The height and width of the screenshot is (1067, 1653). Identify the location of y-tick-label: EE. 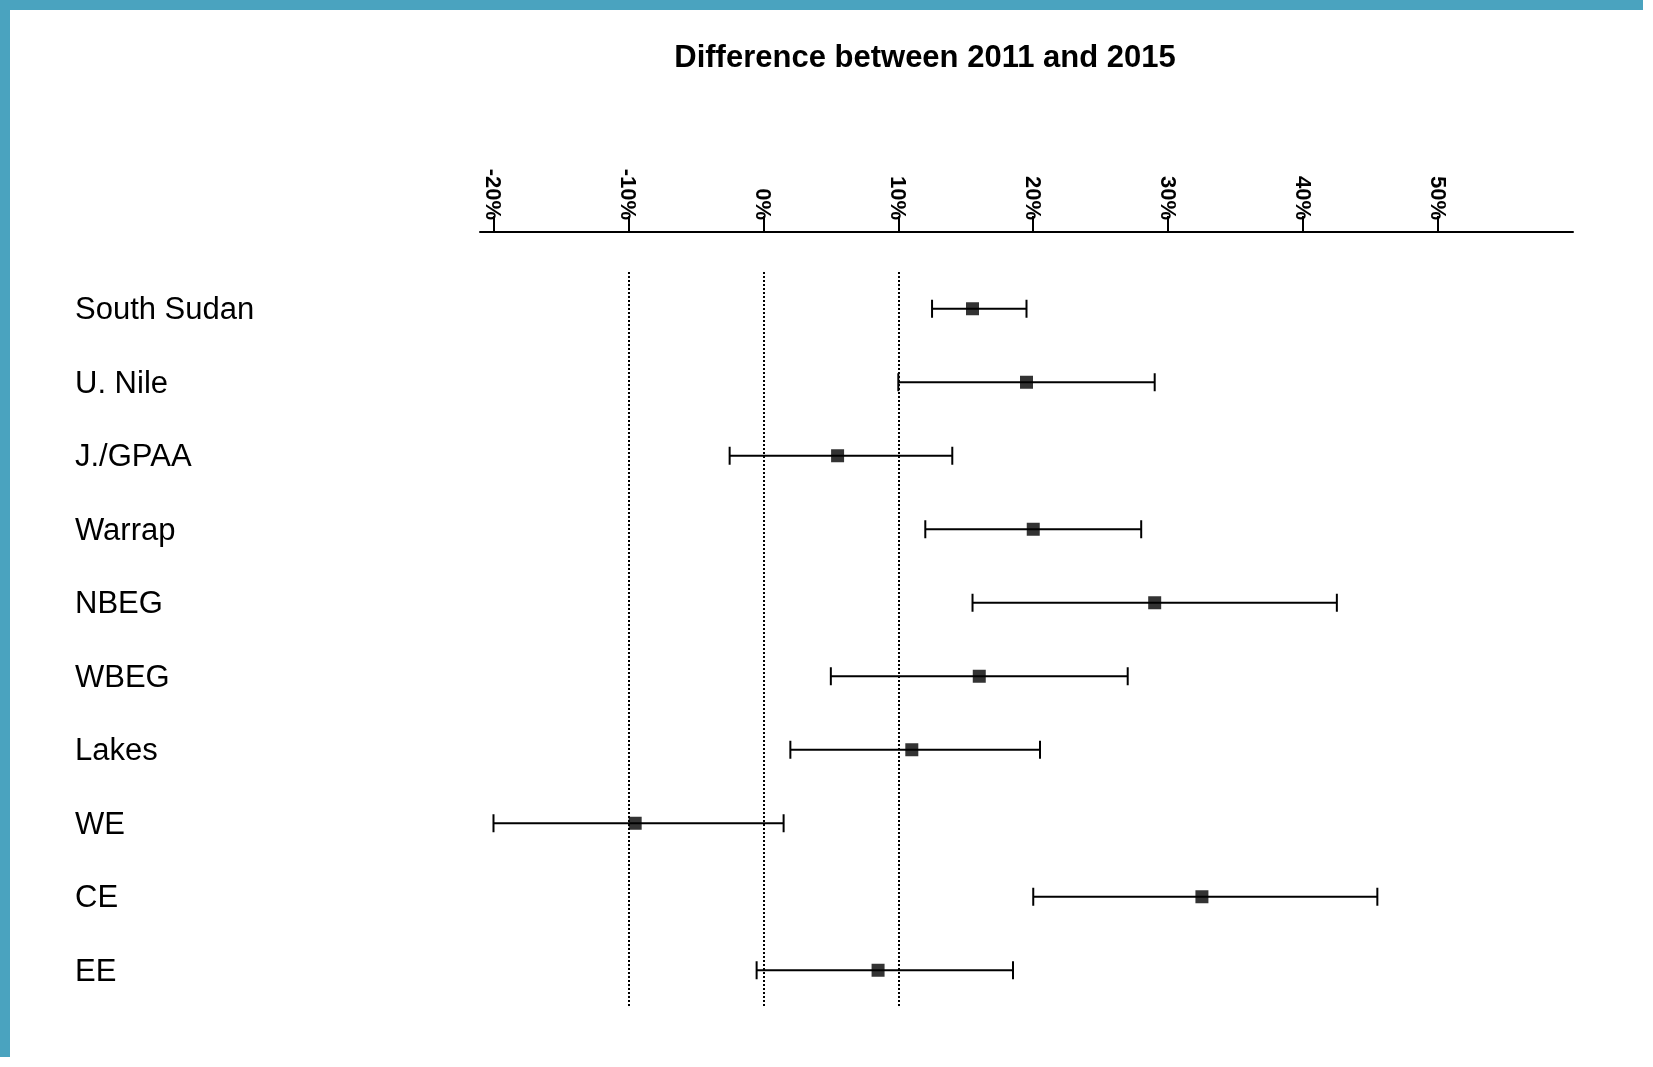
(96, 970).